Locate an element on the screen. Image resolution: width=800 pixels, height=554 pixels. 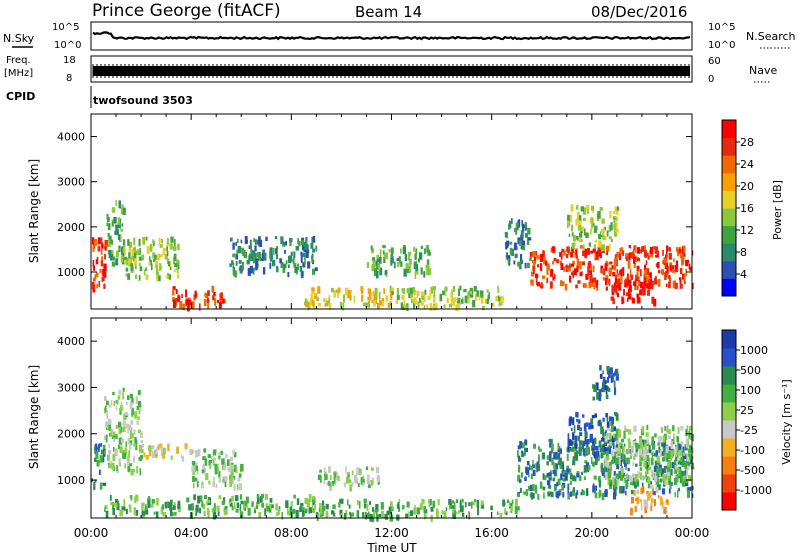
y-tick-label: 1000 is located at coordinates (71, 272).